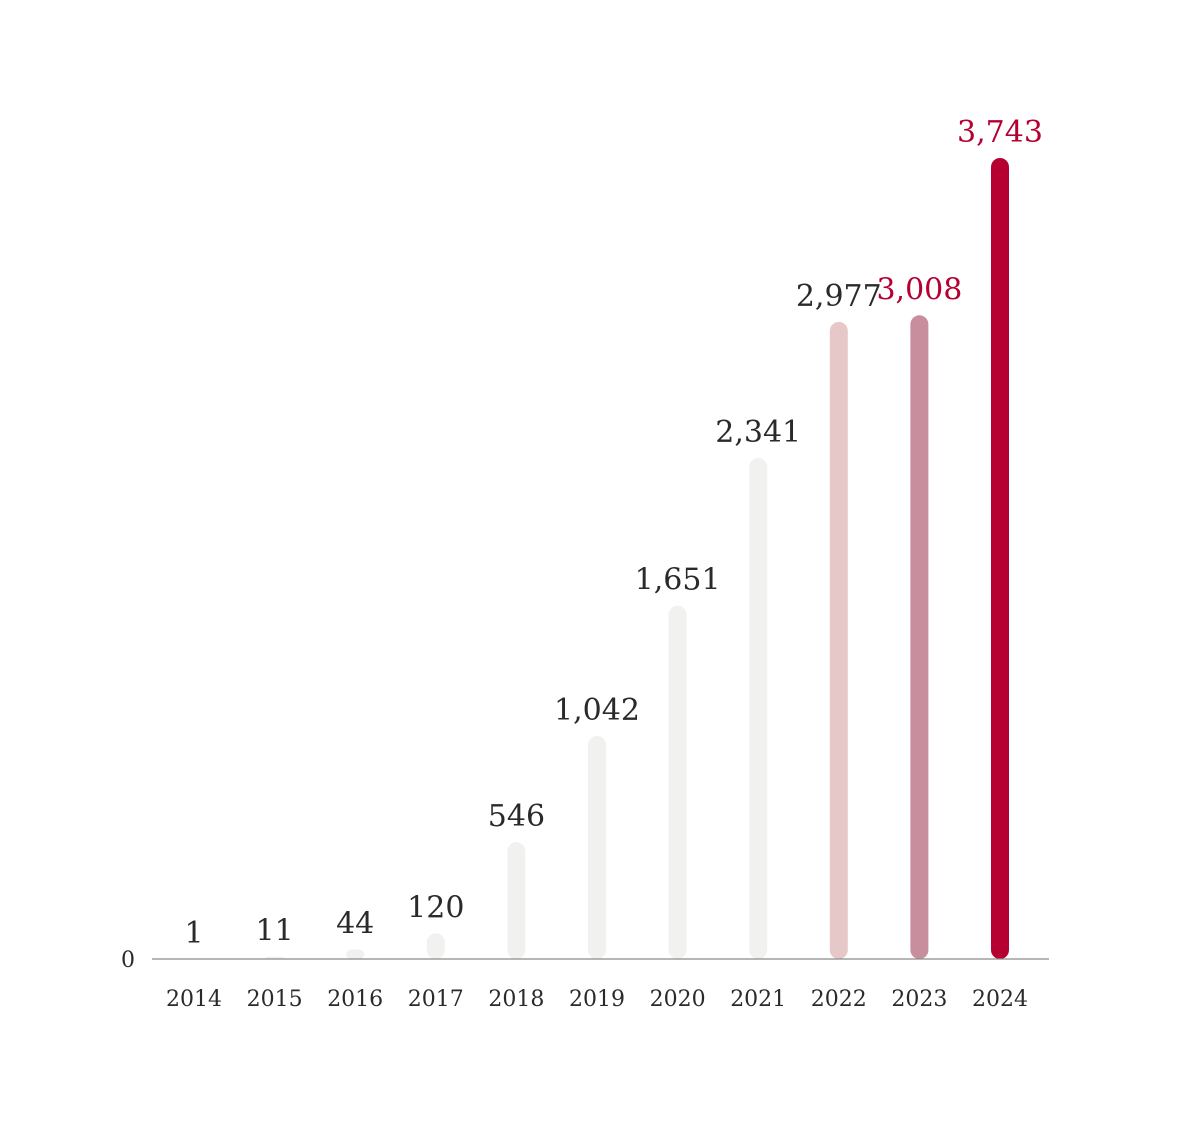 The image size is (1177, 1125). Describe the element at coordinates (128, 960) in the screenshot. I see `y-axis-zero-tick-label: 0` at that location.